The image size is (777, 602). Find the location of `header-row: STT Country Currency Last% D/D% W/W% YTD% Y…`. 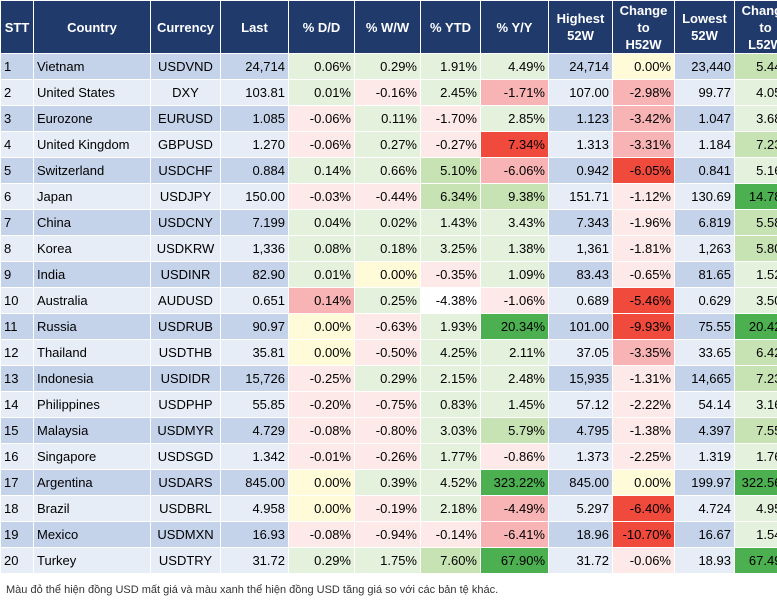

header-row: STT Country Currency Last% D/D% W/W% YTD% Y… is located at coordinates (388, 27).